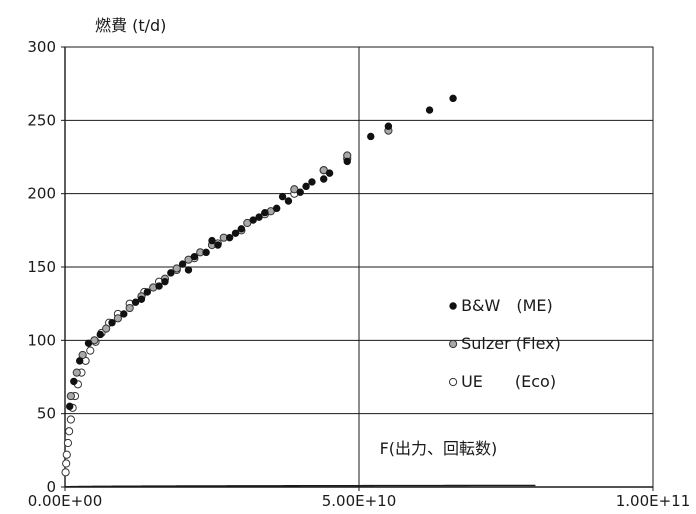 The image size is (696, 514). I want to click on x-tick-label: 5.00E+10, so click(359, 501).